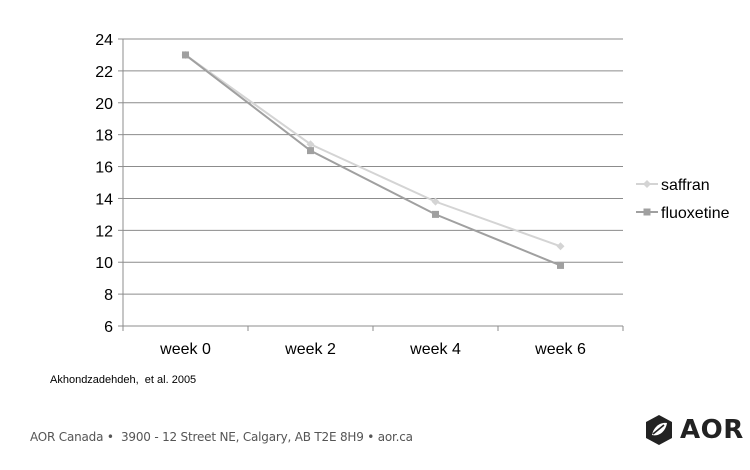 Image resolution: width=750 pixels, height=470 pixels. What do you see at coordinates (108, 295) in the screenshot?
I see `y-tick-label: 8` at bounding box center [108, 295].